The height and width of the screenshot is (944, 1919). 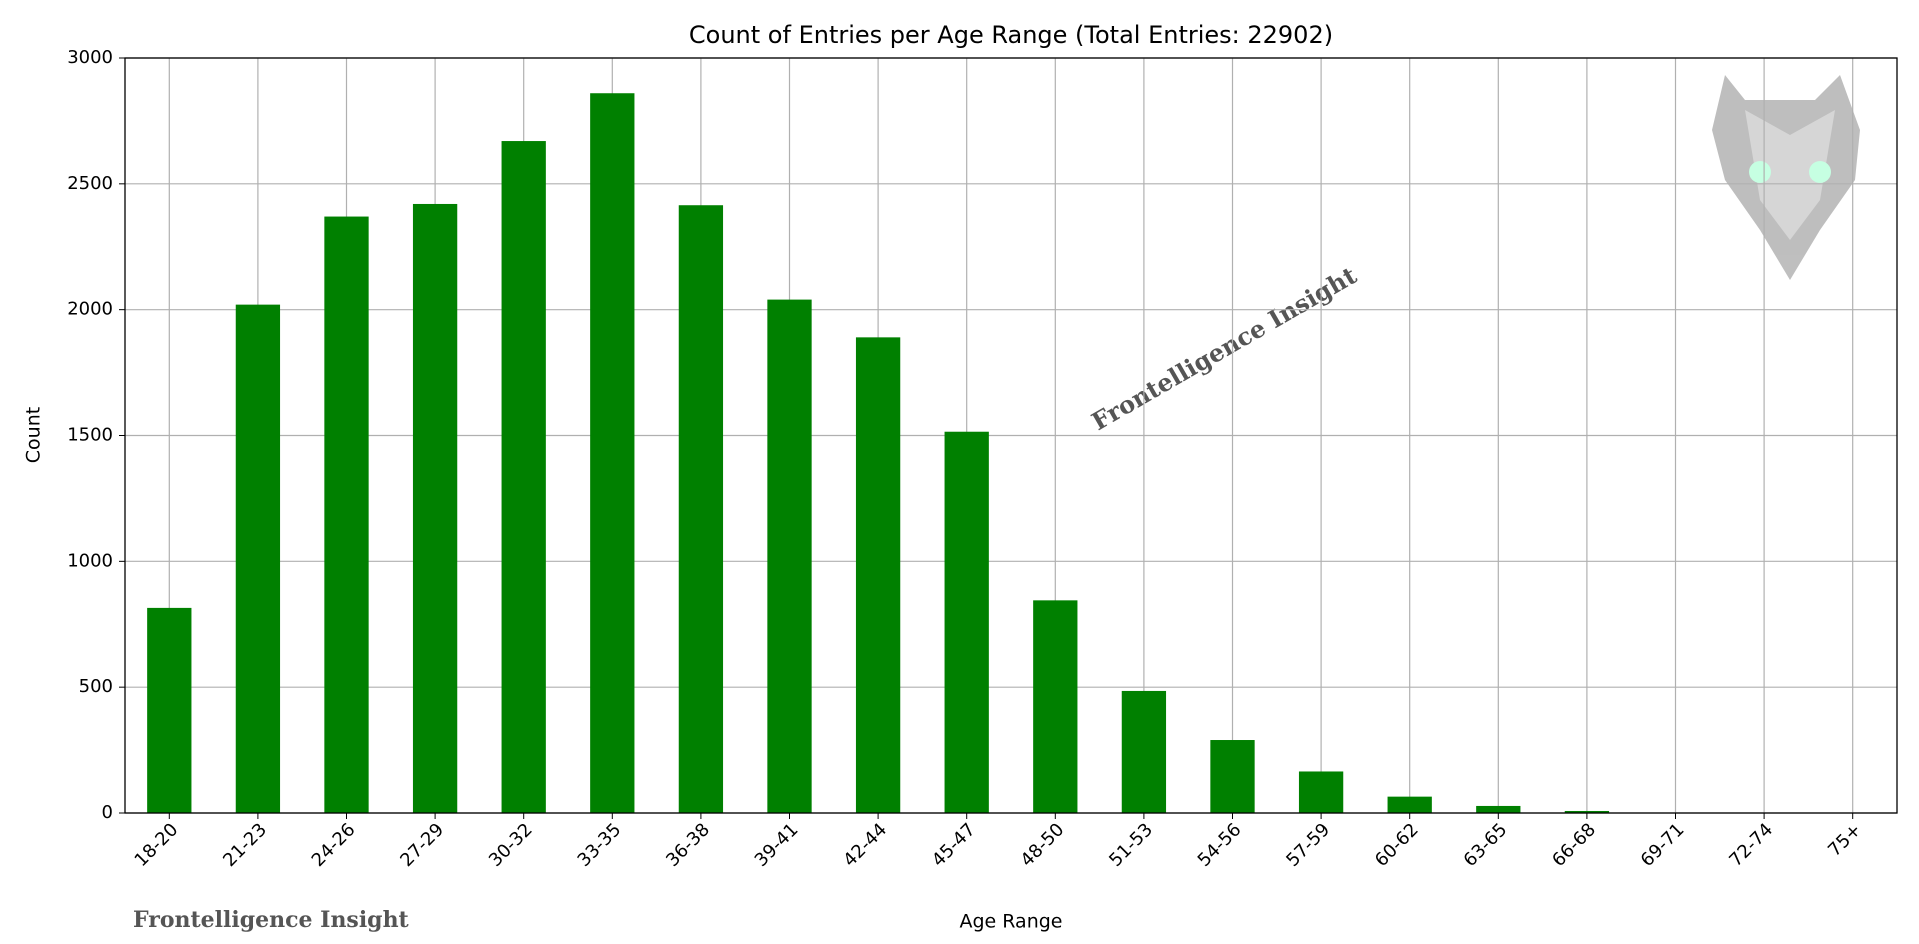 What do you see at coordinates (90, 435) in the screenshot?
I see `y-tick-label: 1500` at bounding box center [90, 435].